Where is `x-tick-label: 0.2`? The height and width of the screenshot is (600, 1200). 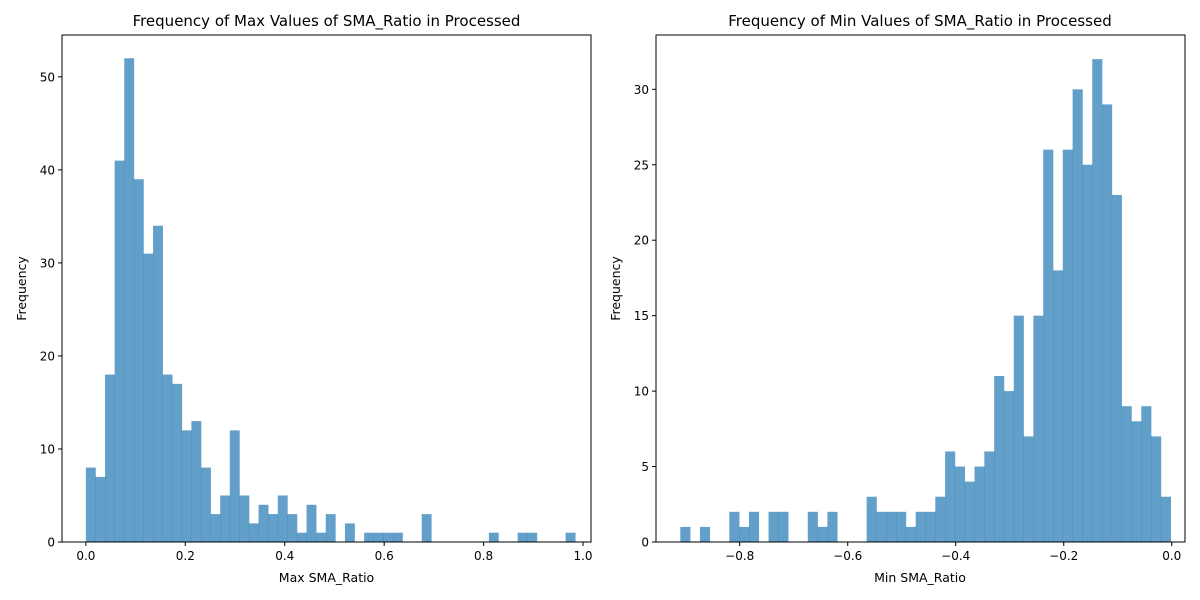
x-tick-label: 0.2 is located at coordinates (185, 556).